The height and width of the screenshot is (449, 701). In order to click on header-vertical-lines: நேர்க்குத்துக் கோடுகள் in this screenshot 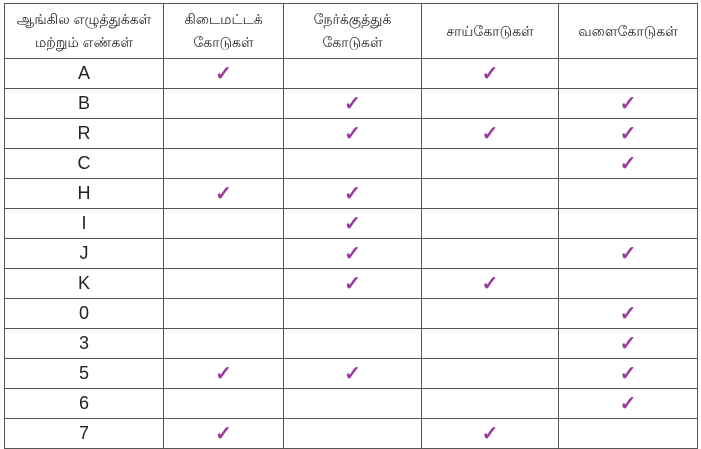, I will do `click(352, 31)`.